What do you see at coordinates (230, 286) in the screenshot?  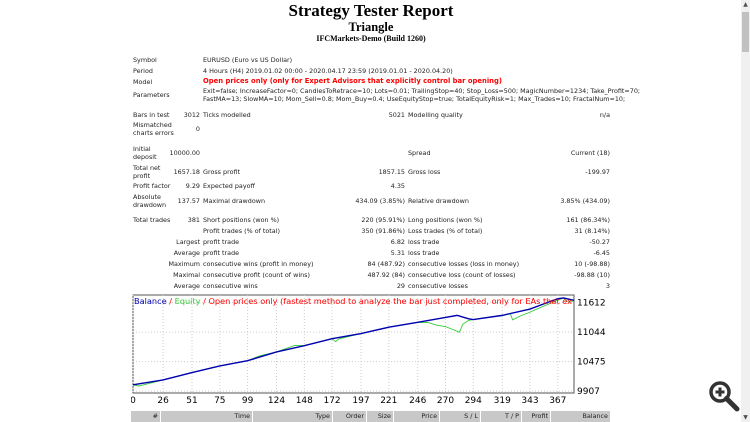 I see `stat-col2-label: consecutive wins` at bounding box center [230, 286].